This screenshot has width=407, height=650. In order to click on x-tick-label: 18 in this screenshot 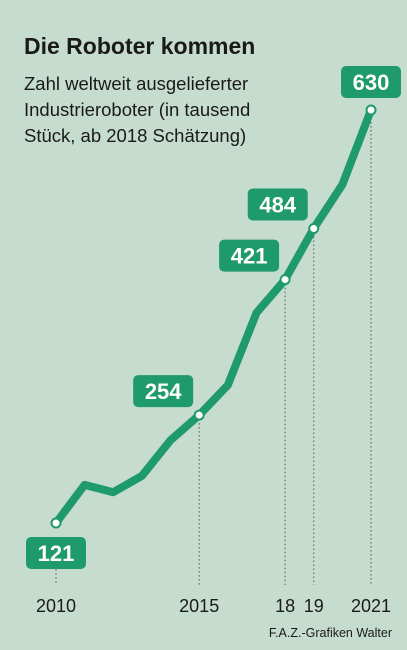, I will do `click(285, 606)`.